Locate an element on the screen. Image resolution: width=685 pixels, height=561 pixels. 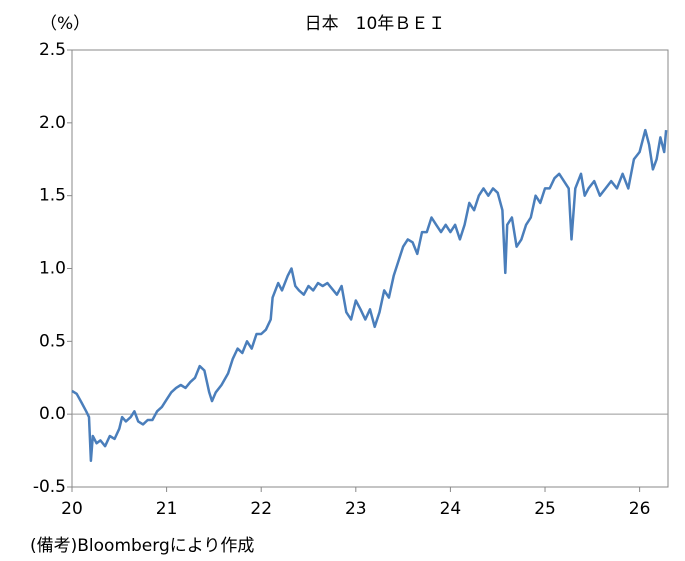
chart-title: 日本 10年ＢＥＩ is located at coordinates (375, 24).